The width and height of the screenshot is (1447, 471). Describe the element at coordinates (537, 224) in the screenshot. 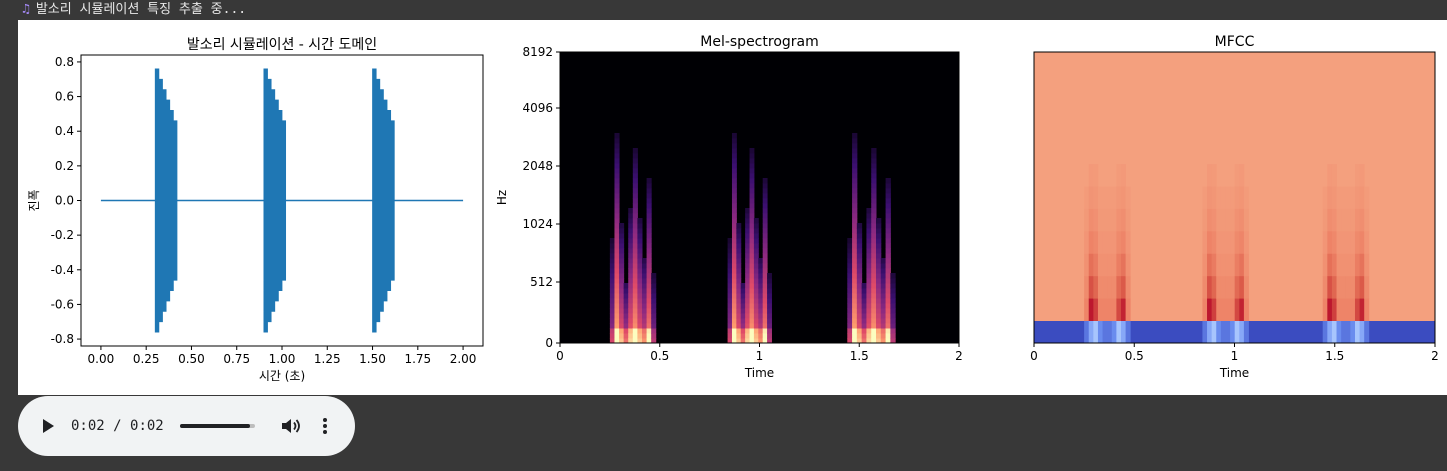

I see `chart2-ytick-label: 1024` at that location.